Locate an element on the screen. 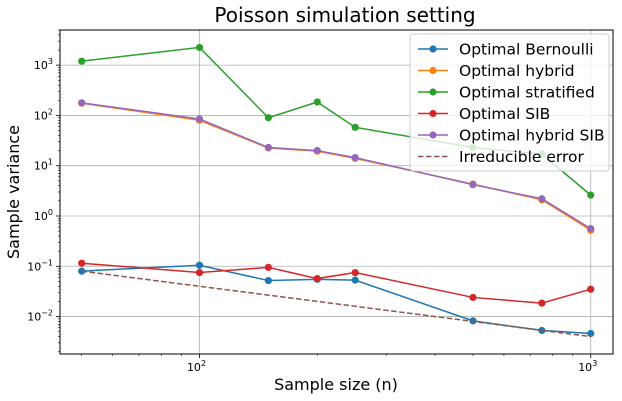  x-tick-label: 10³ is located at coordinates (587, 366).